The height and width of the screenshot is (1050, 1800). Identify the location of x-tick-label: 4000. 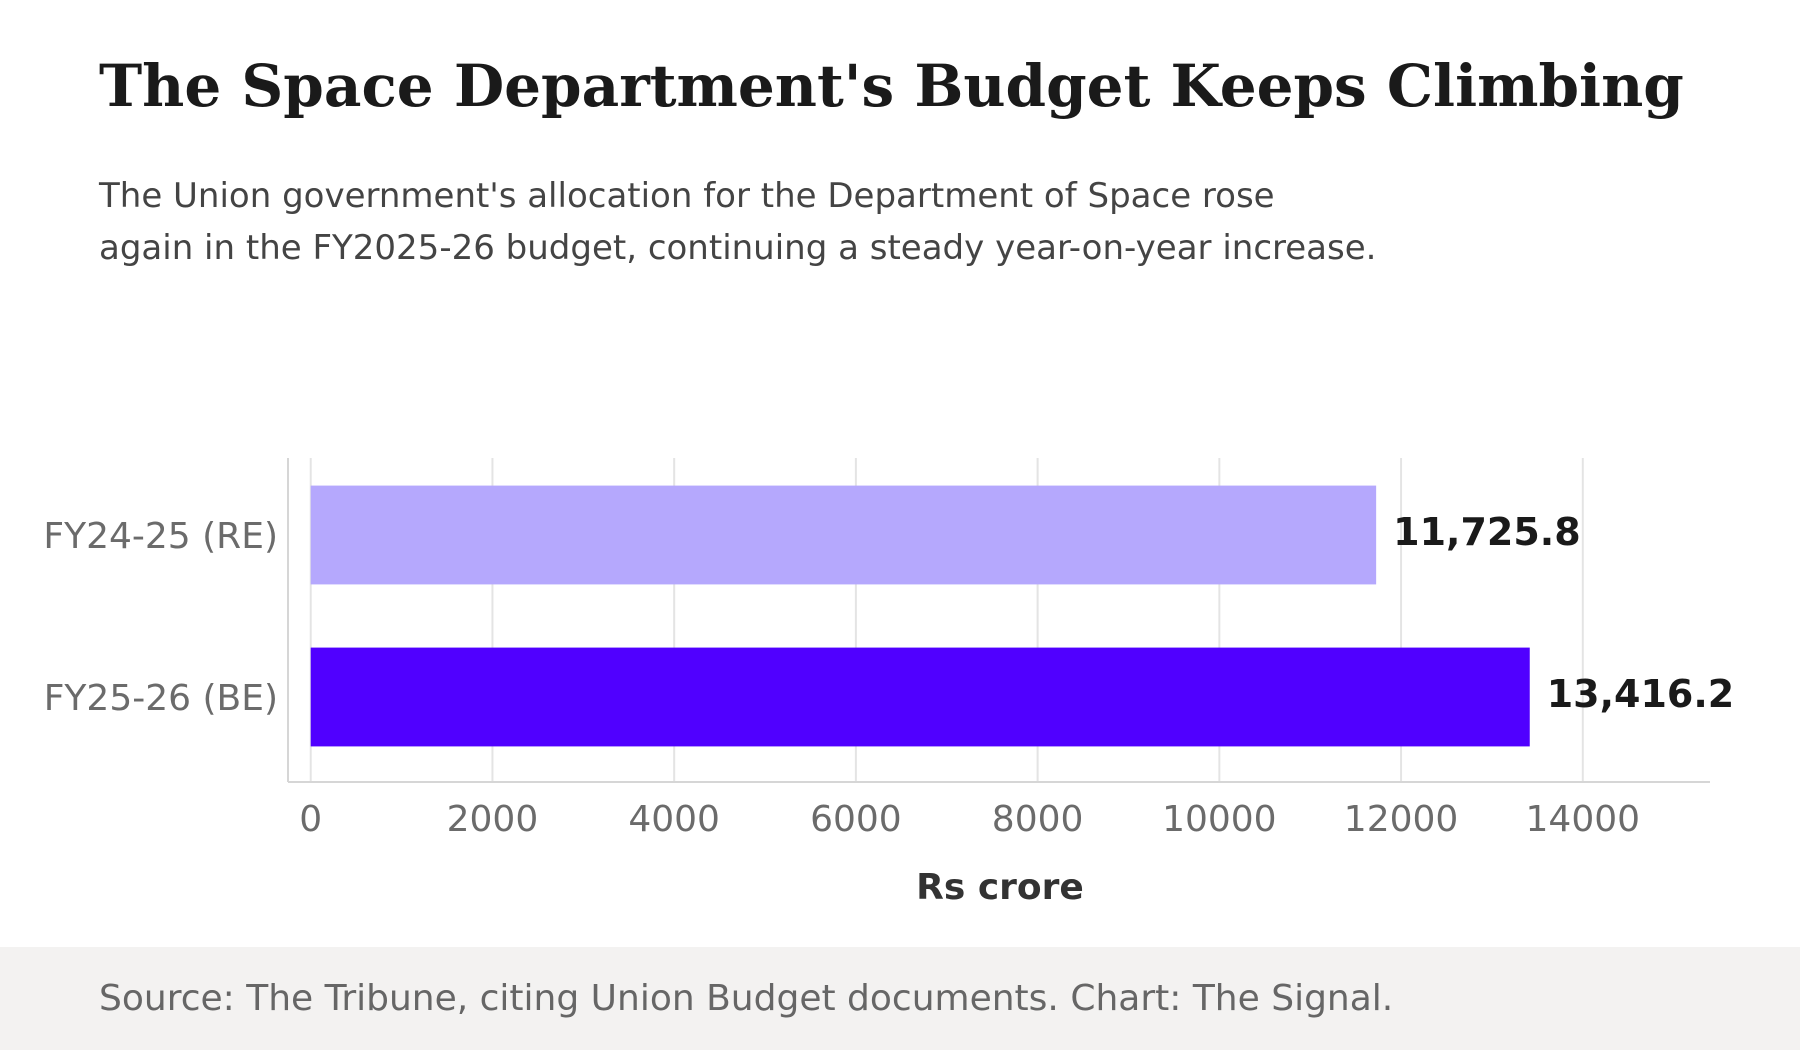
(674, 819).